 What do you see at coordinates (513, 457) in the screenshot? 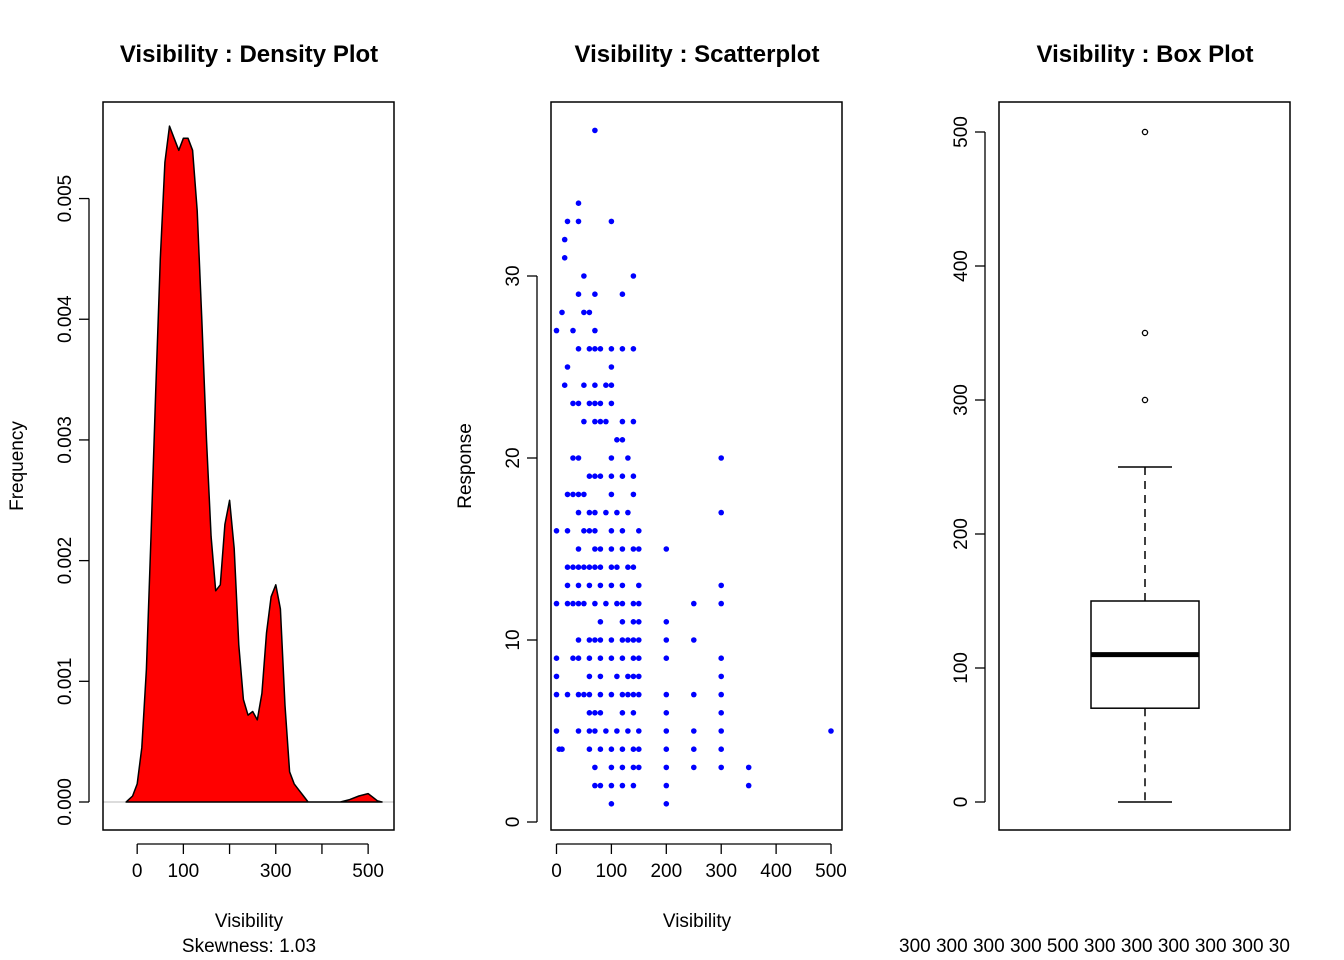
I see `scatter-y-tick-label: 20` at bounding box center [513, 457].